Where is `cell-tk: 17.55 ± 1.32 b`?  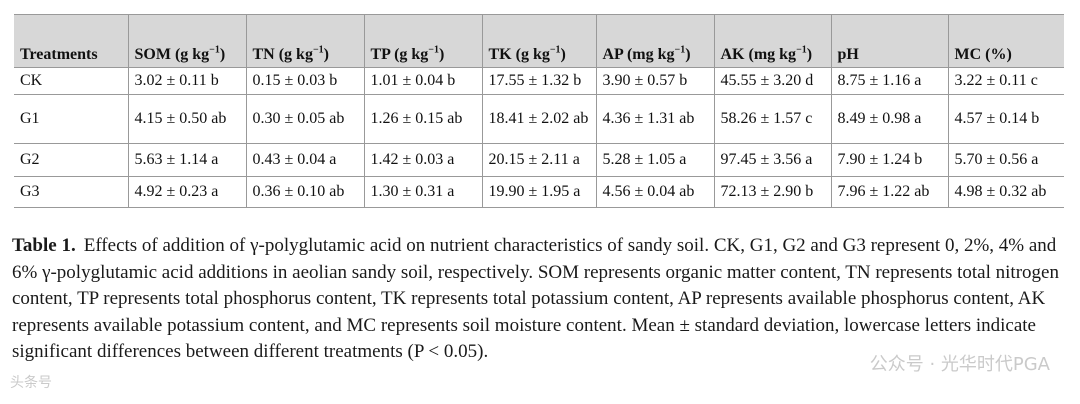 cell-tk: 17.55 ± 1.32 b is located at coordinates (538, 81).